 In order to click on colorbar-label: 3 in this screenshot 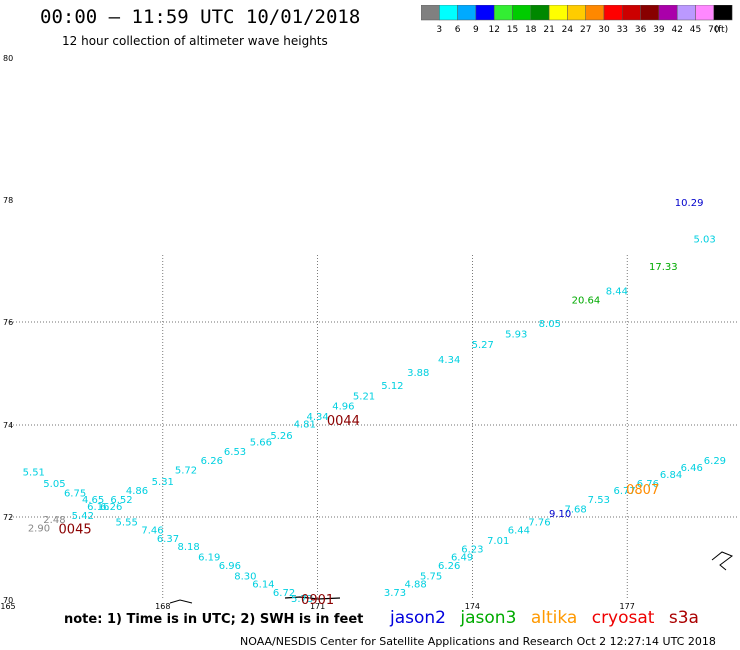, I will do `click(439, 30)`.